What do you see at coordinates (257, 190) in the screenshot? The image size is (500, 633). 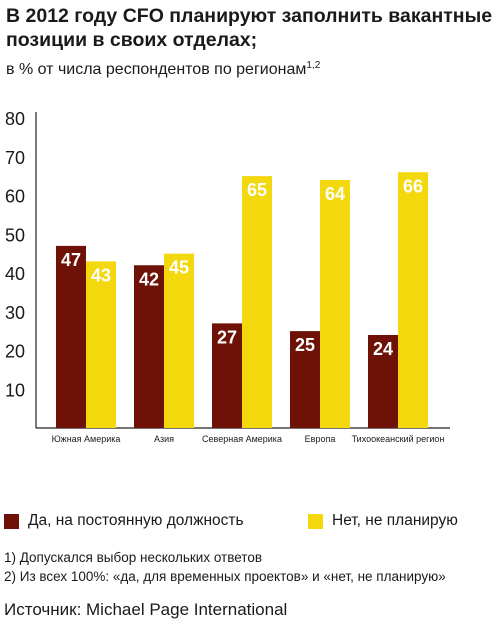 I see `bar-value-label: 65` at bounding box center [257, 190].